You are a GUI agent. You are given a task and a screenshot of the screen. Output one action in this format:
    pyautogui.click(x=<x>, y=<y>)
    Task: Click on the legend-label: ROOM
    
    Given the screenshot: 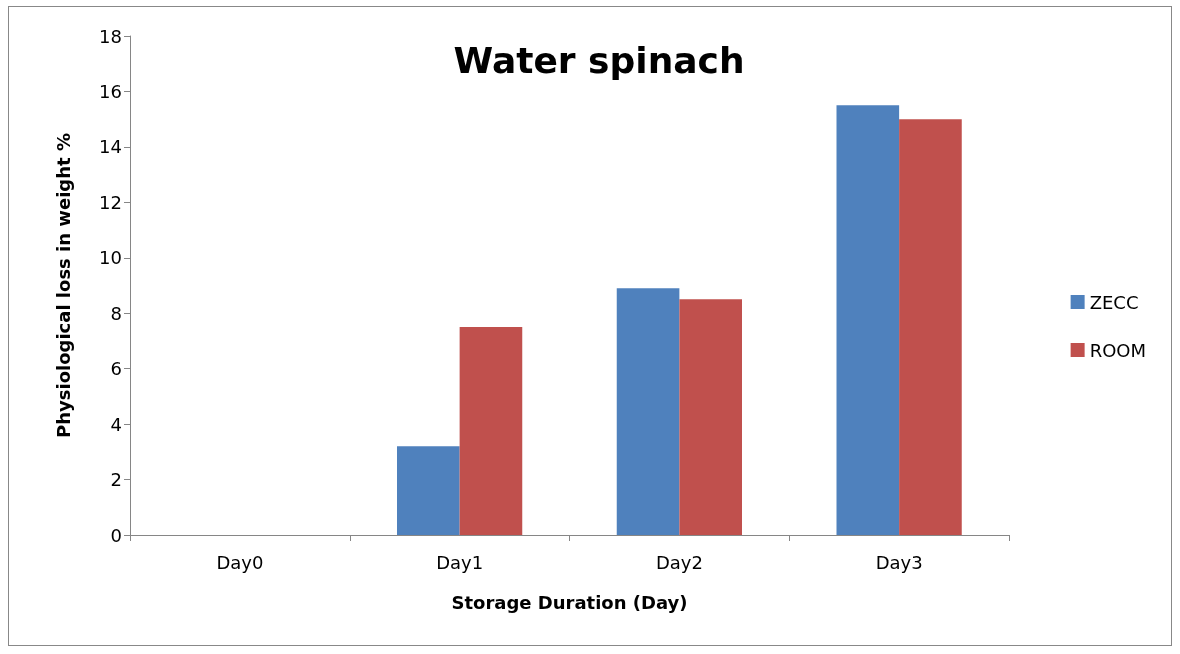 What is the action you would take?
    pyautogui.click(x=1117, y=350)
    